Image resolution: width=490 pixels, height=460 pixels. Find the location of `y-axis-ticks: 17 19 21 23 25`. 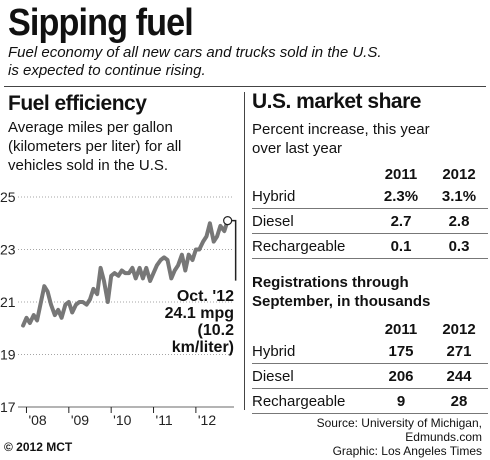

y-axis-ticks: 17 19 21 23 25 is located at coordinates (8, 302).